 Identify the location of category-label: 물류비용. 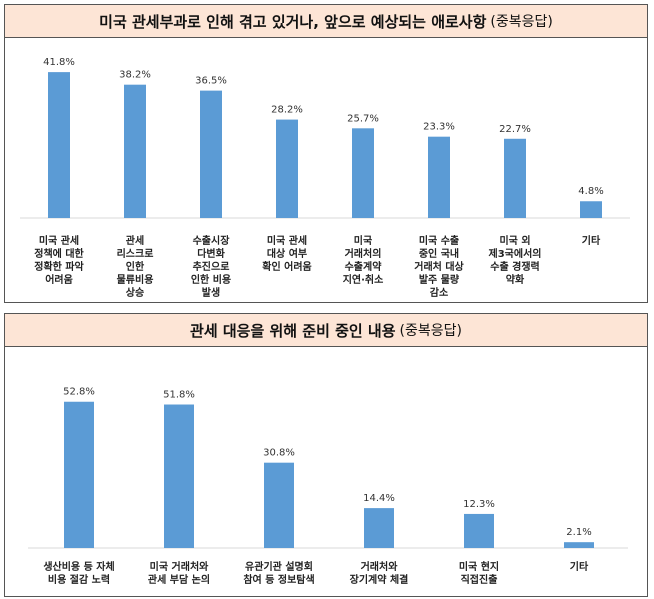
(135, 279).